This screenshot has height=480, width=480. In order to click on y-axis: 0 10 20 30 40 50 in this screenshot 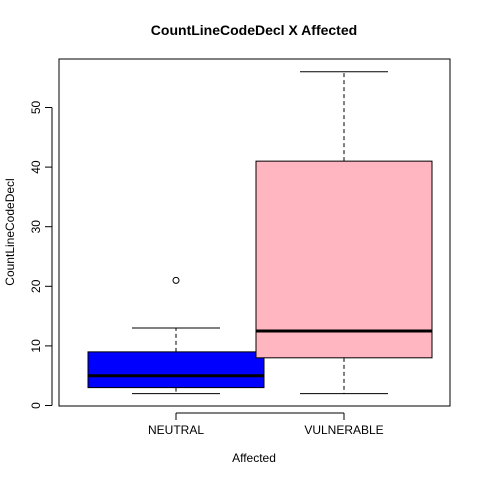, I will do `click(41, 255)`.